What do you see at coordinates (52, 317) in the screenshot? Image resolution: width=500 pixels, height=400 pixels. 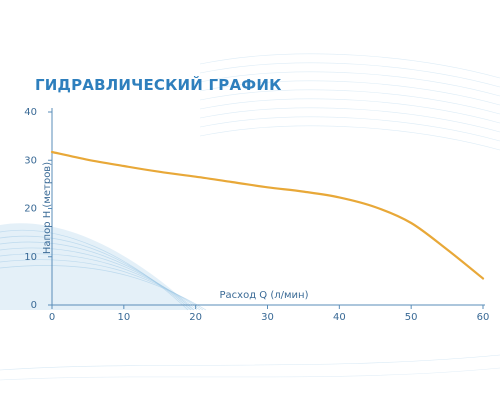 I see `x-tick-label: 0` at bounding box center [52, 317].